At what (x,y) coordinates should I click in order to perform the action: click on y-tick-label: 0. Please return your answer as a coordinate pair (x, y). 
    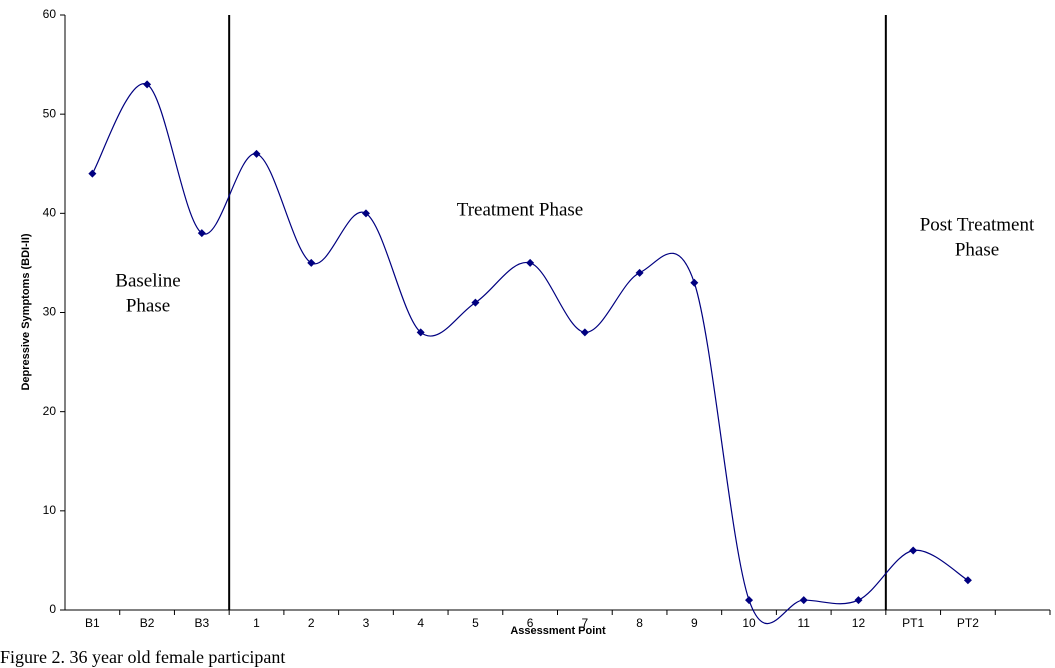
    Looking at the image, I should click on (52, 609).